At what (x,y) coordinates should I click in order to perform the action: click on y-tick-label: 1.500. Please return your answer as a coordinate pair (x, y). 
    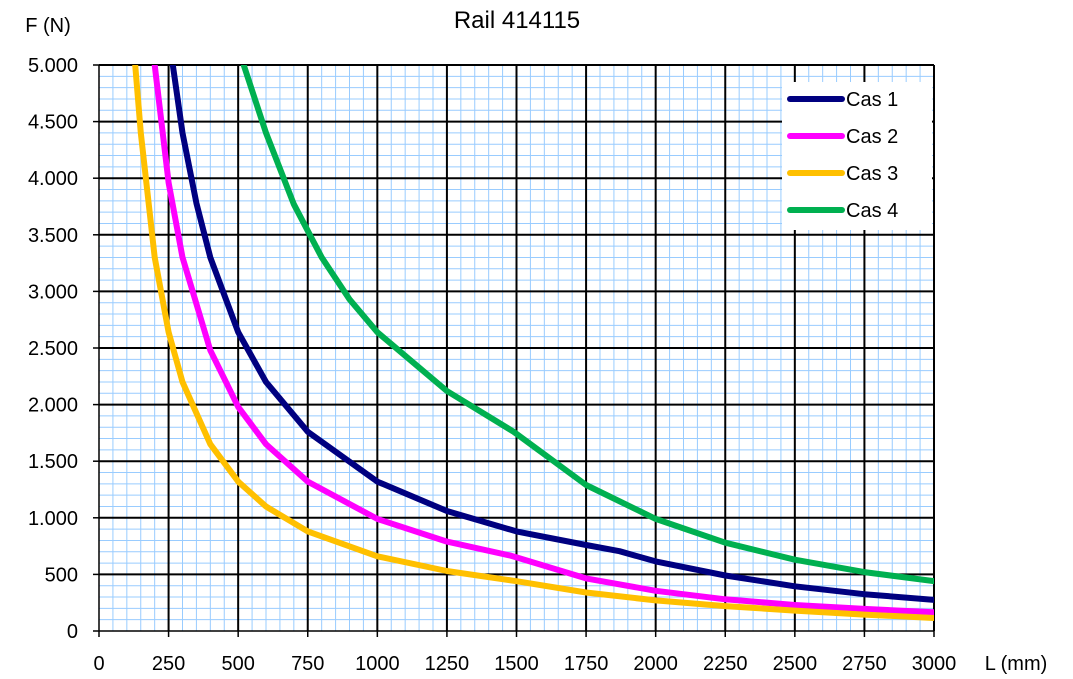
    Looking at the image, I should click on (53, 462).